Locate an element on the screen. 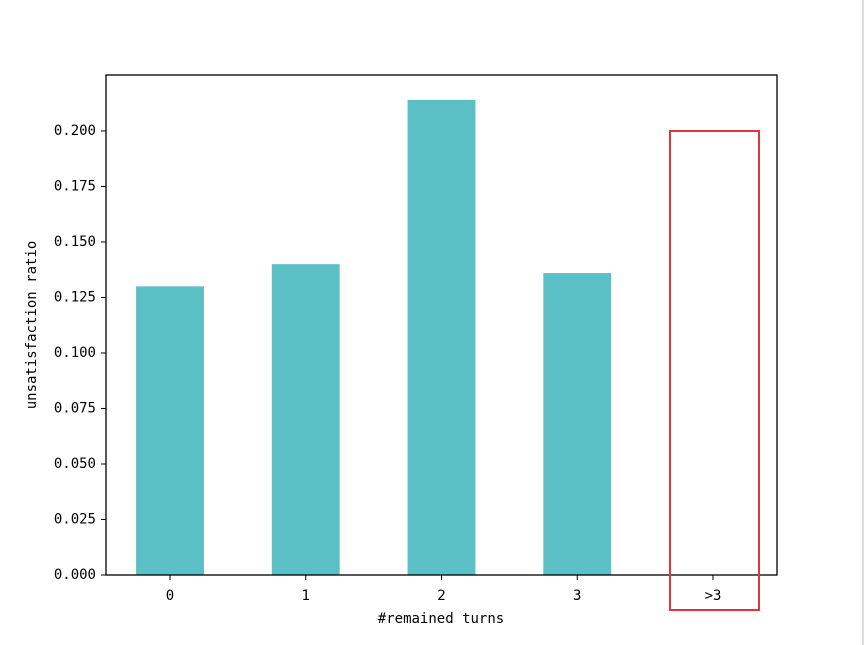  y-axis-label: unsatisfaction ratio is located at coordinates (32, 325).